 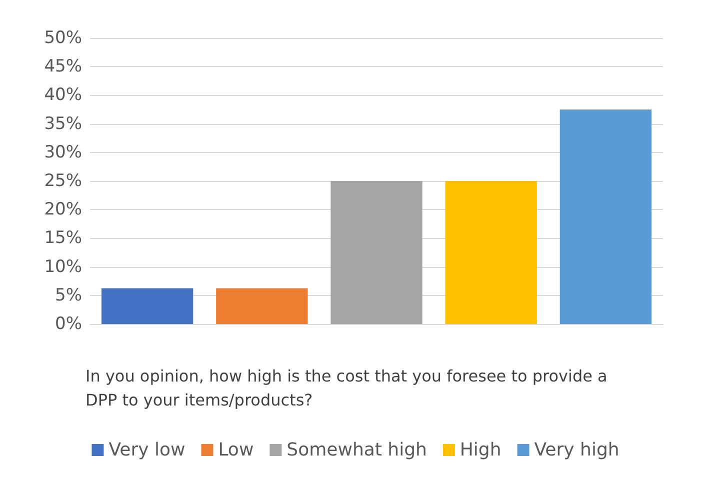 What do you see at coordinates (68, 295) in the screenshot?
I see `y-tick-label: 5%` at bounding box center [68, 295].